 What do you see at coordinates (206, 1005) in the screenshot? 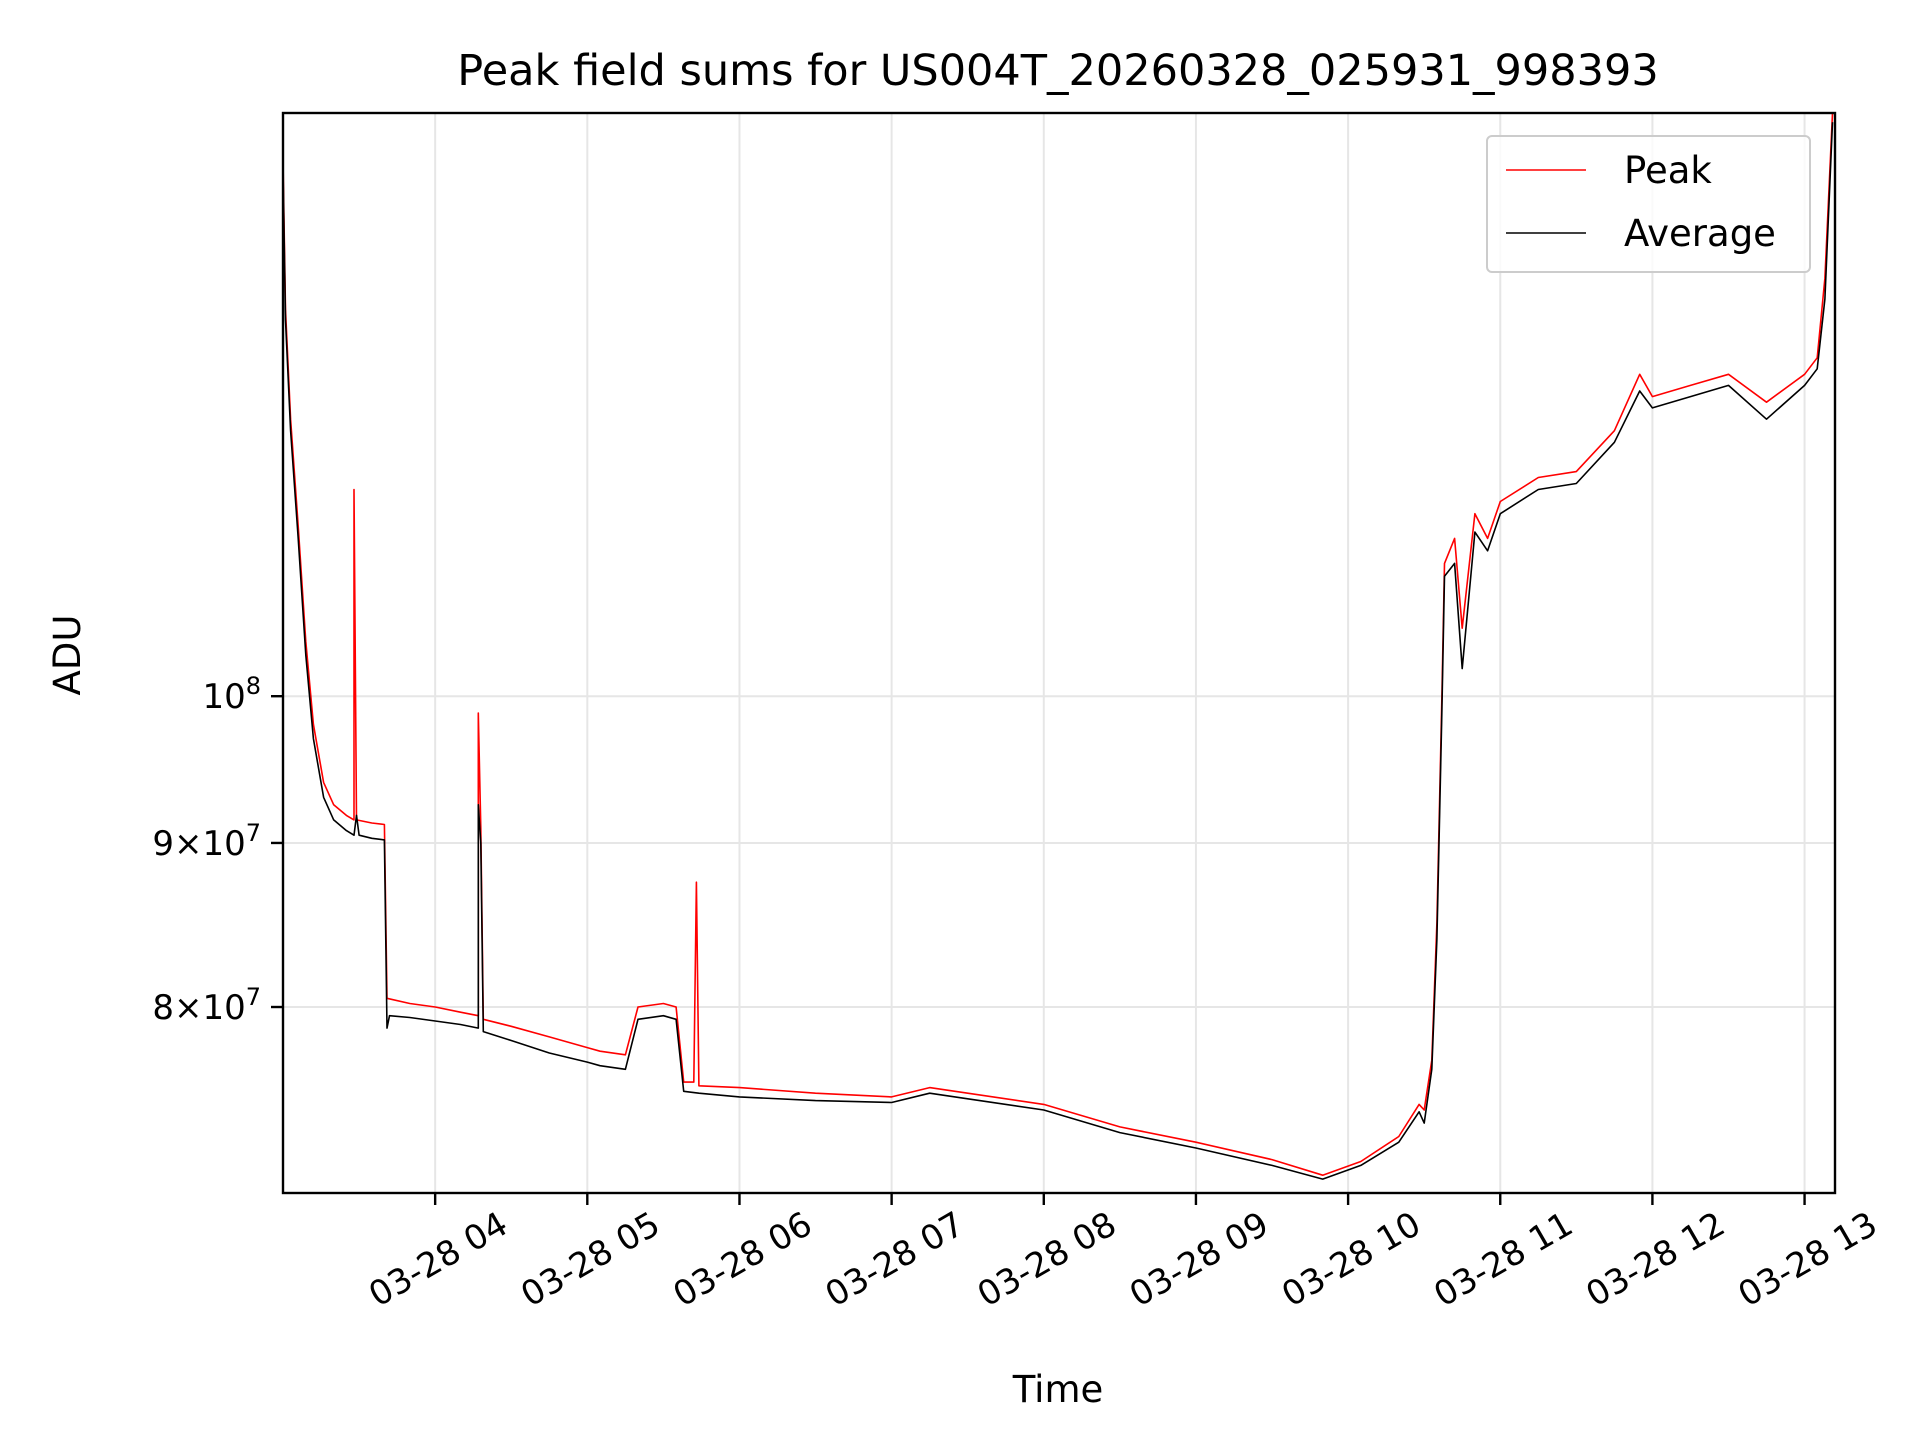
I see `y-tick-label: 8×107` at bounding box center [206, 1005].